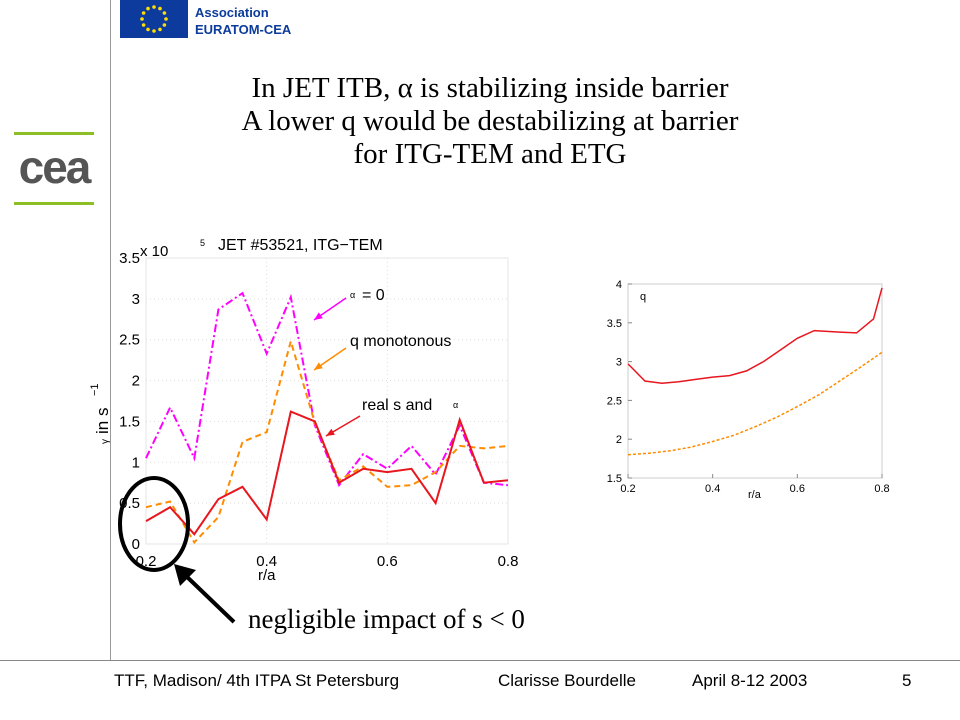 This screenshot has width=960, height=720. Describe the element at coordinates (881, 489) in the screenshot. I see `q-x-tick-label: 0.8` at that location.